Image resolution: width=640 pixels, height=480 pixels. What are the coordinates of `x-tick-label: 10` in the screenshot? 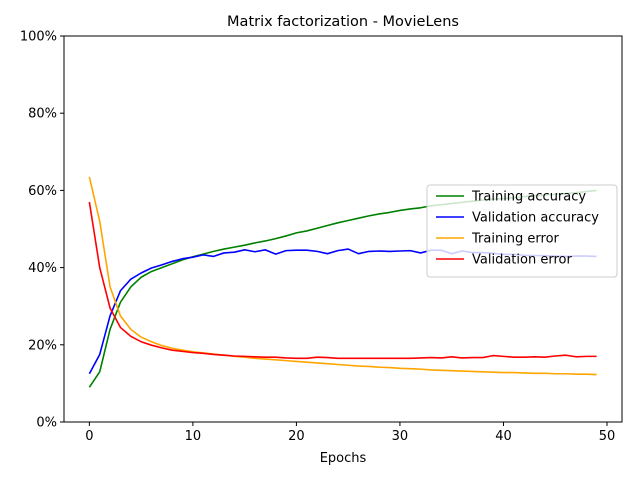 It's located at (193, 436).